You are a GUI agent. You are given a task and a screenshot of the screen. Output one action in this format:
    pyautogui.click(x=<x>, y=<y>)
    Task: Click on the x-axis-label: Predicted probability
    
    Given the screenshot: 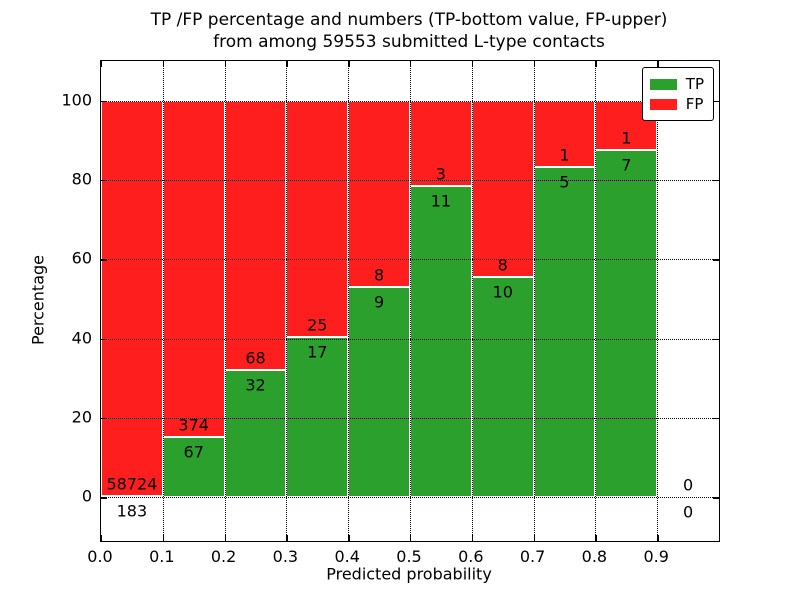 What is the action you would take?
    pyautogui.click(x=409, y=574)
    